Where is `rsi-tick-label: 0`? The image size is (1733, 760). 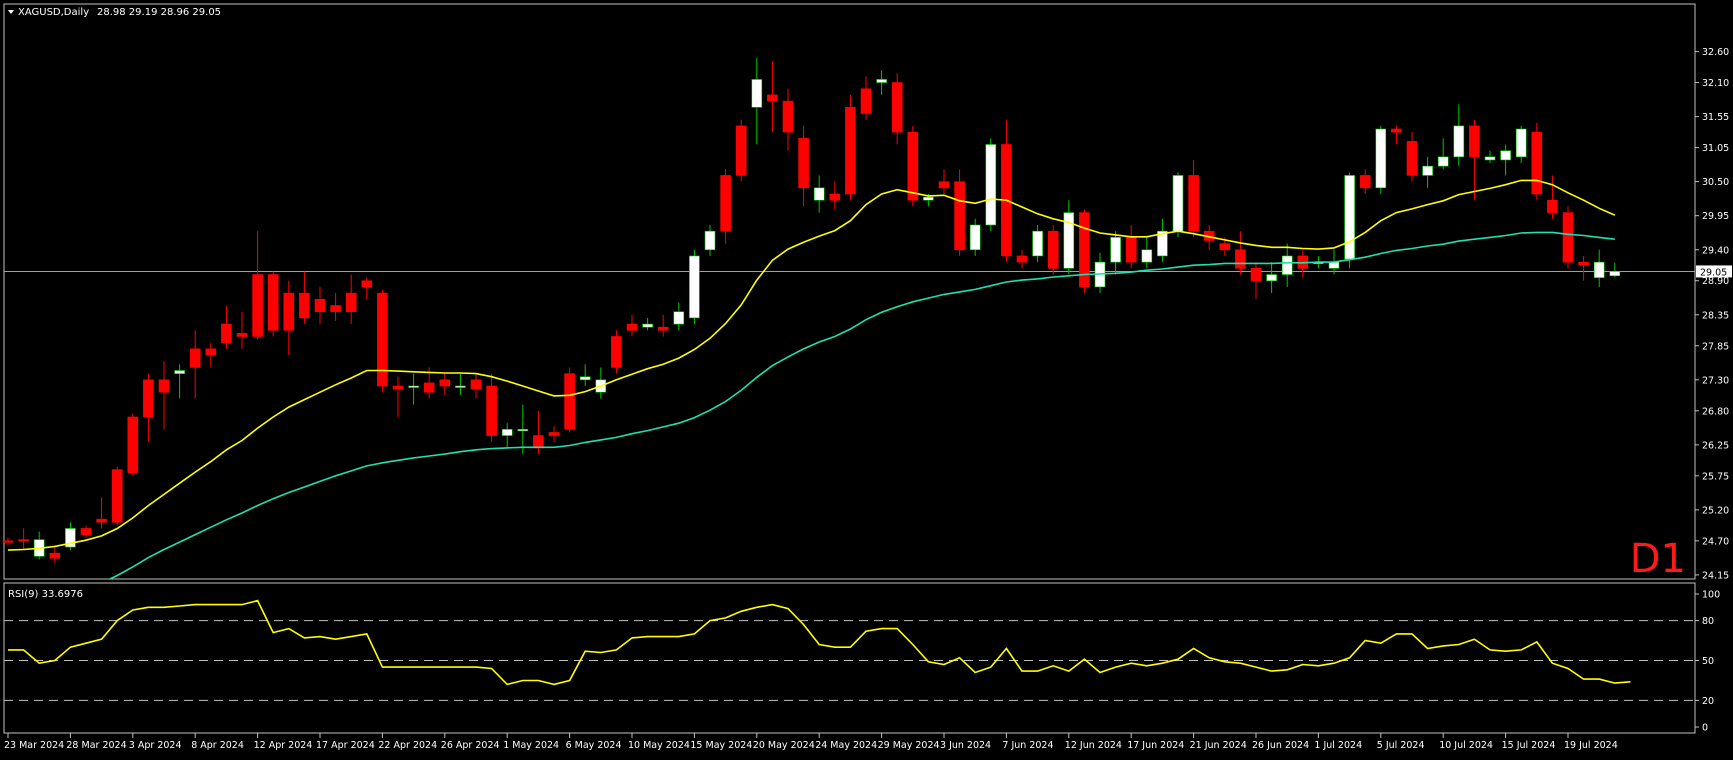 rsi-tick-label: 0 is located at coordinates (1705, 728).